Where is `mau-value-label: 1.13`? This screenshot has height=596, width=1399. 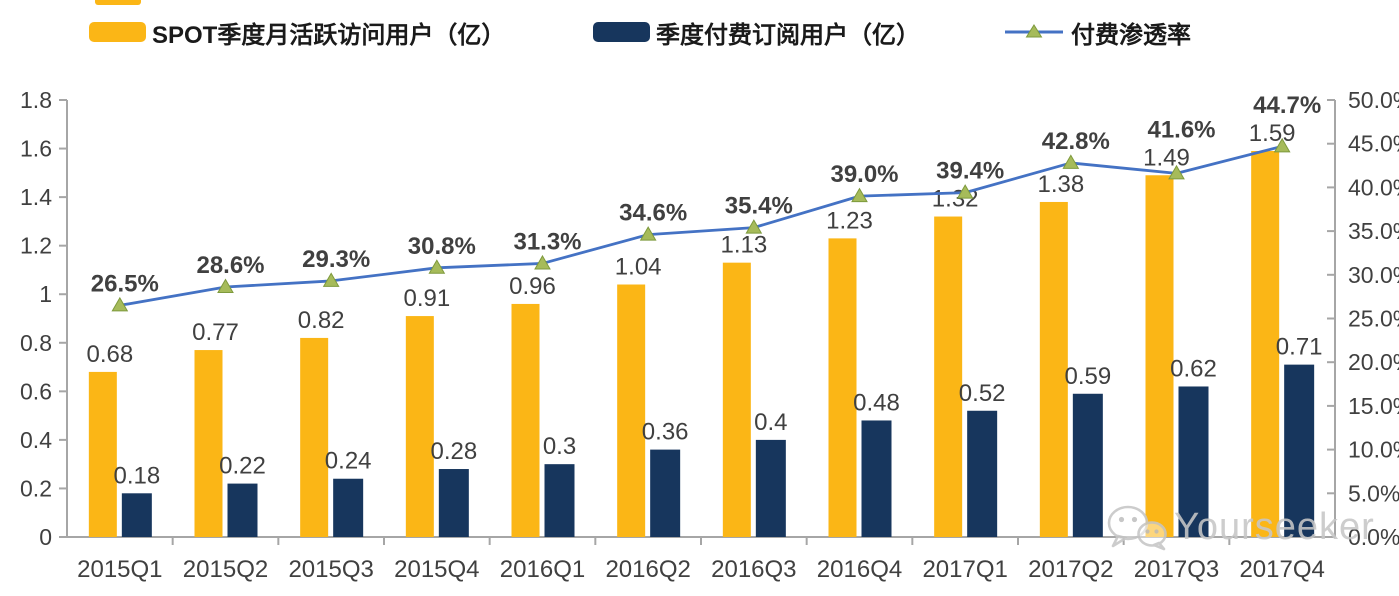 mau-value-label: 1.13 is located at coordinates (743, 245).